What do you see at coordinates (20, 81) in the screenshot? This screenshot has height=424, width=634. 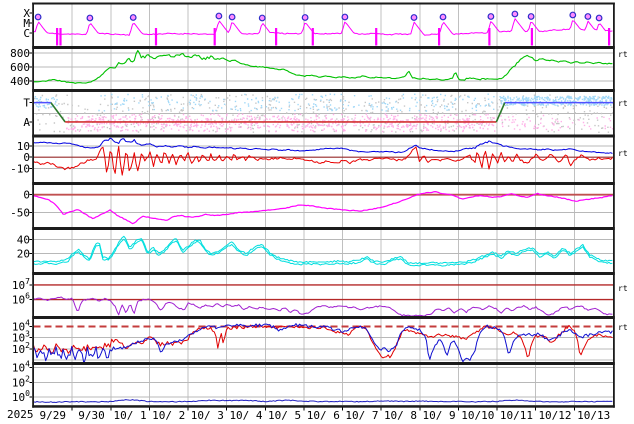 I see `y-tick-label: 400` at bounding box center [20, 81].